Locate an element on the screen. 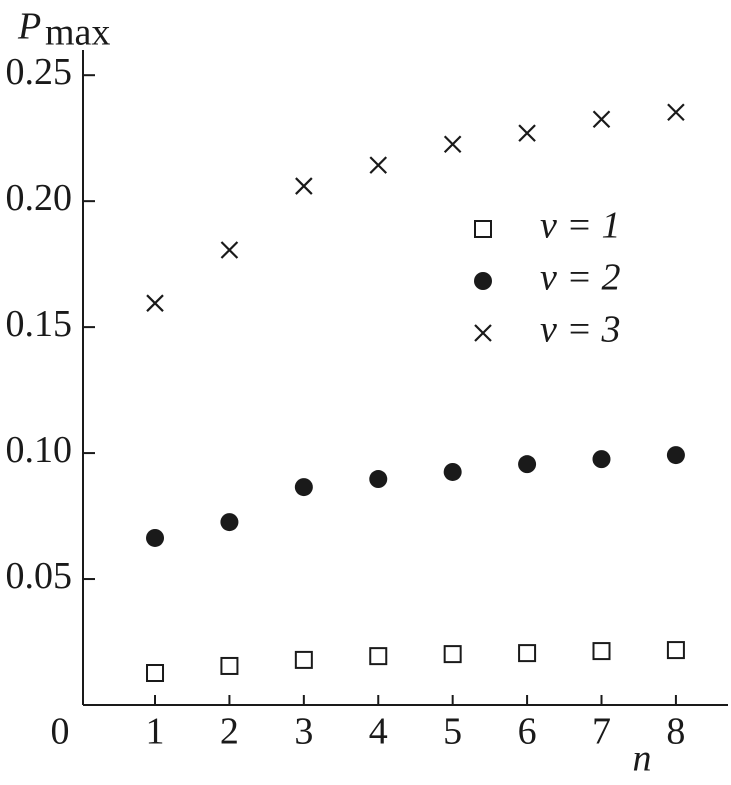 This screenshot has width=731, height=785. y-tick-label: 0.15 is located at coordinates (39, 324).